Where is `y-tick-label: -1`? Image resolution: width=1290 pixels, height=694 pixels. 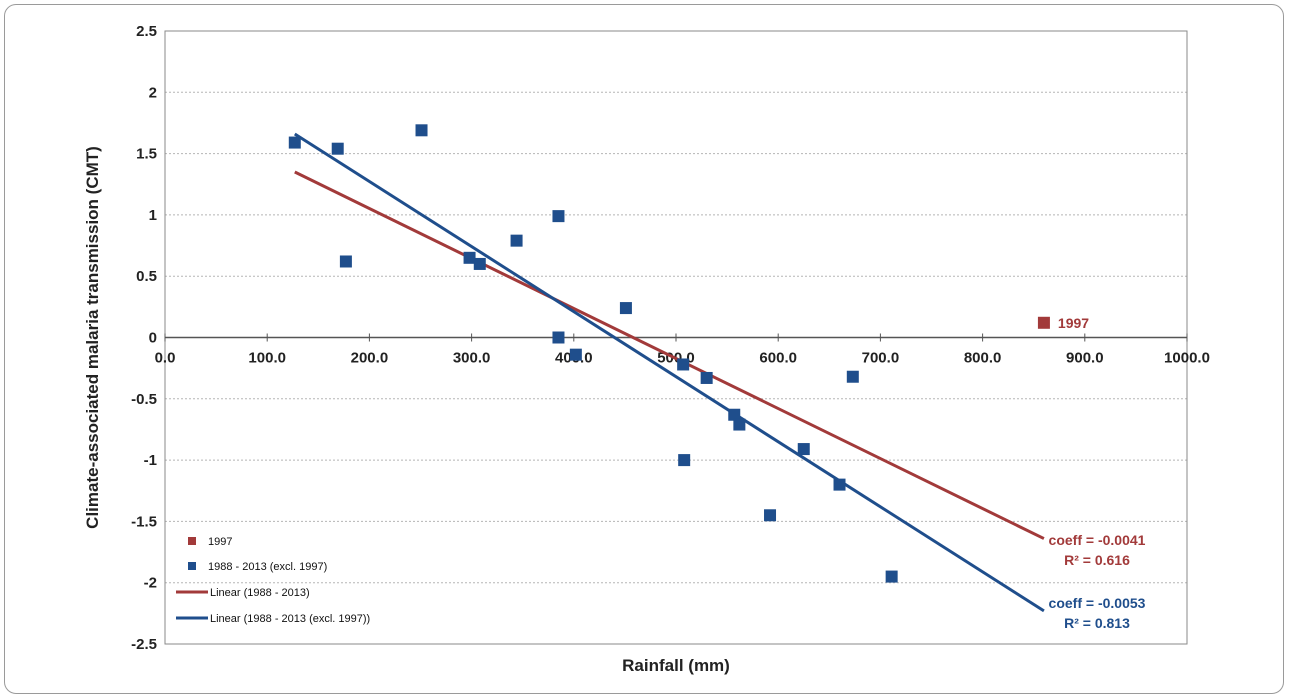 y-tick-label: -1 is located at coordinates (150, 460).